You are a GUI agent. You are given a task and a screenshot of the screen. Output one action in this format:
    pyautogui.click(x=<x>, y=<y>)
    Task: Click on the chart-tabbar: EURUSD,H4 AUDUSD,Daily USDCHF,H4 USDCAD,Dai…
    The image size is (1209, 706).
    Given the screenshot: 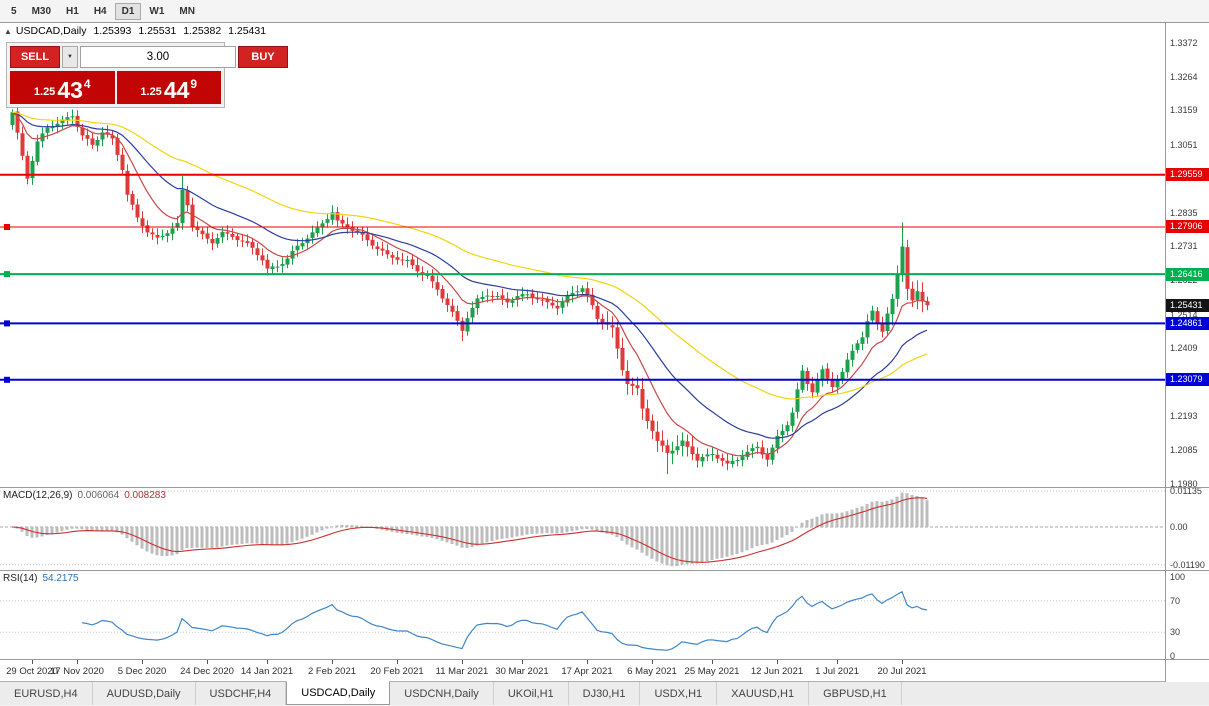 What is the action you would take?
    pyautogui.click(x=604, y=693)
    